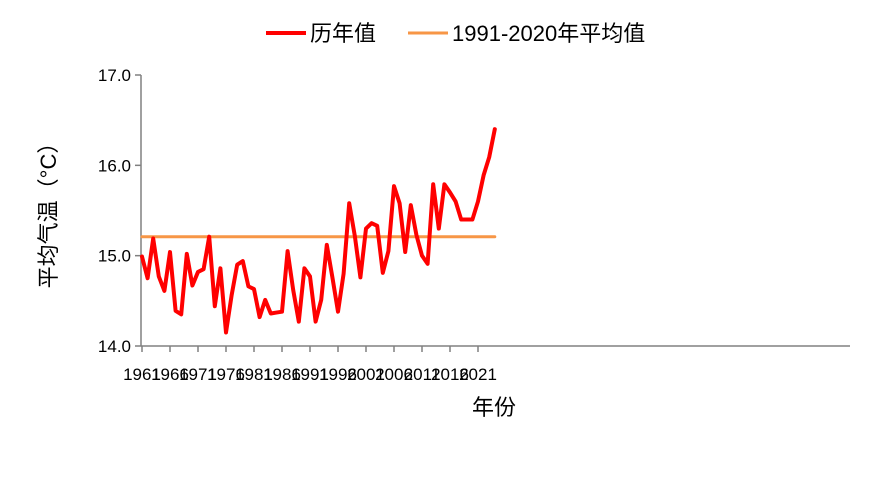  I want to click on y-axis-title: 平均气温（°C）, so click(48, 210).